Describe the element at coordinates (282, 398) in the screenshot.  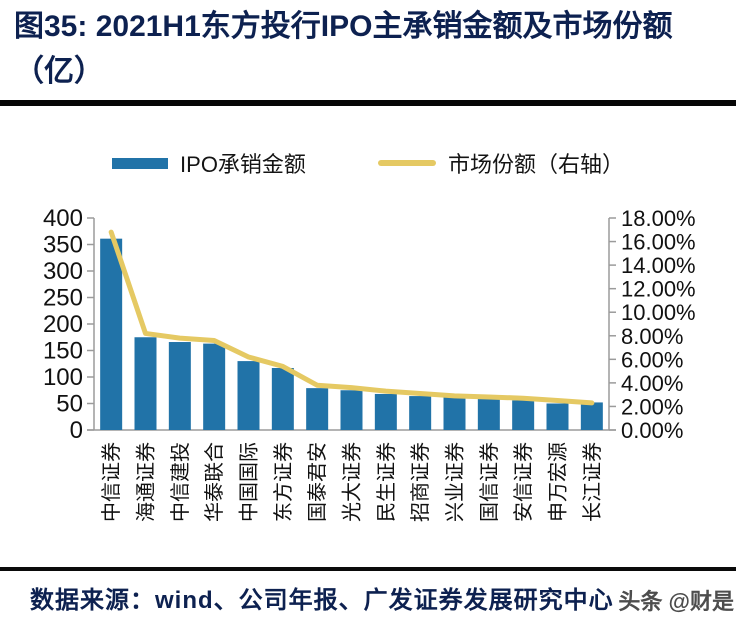
I see `bar-东方证券` at that location.